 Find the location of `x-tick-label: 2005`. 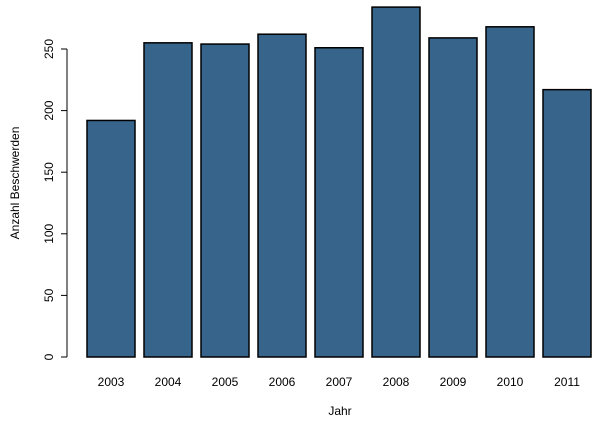

x-tick-label: 2005 is located at coordinates (225, 382).